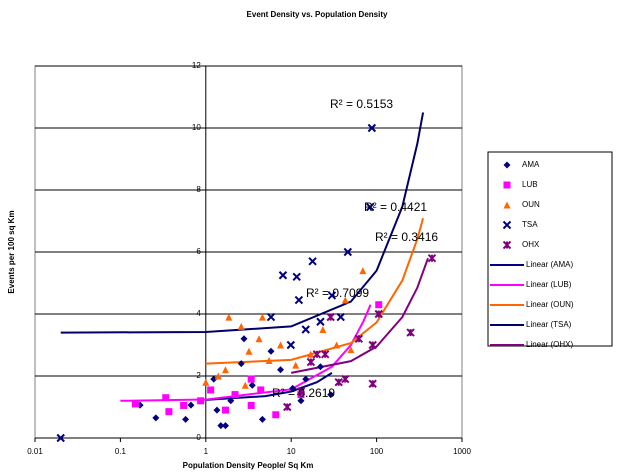 The image size is (634, 473). What do you see at coordinates (550, 249) in the screenshot?
I see `legend` at bounding box center [550, 249].